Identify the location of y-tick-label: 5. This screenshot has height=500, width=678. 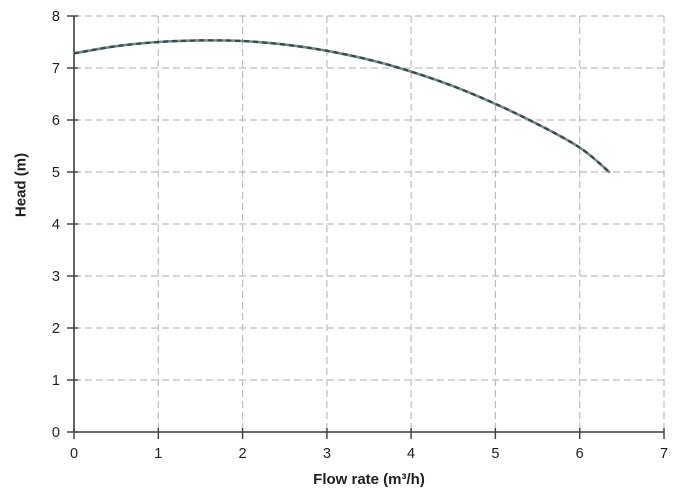
(56, 173).